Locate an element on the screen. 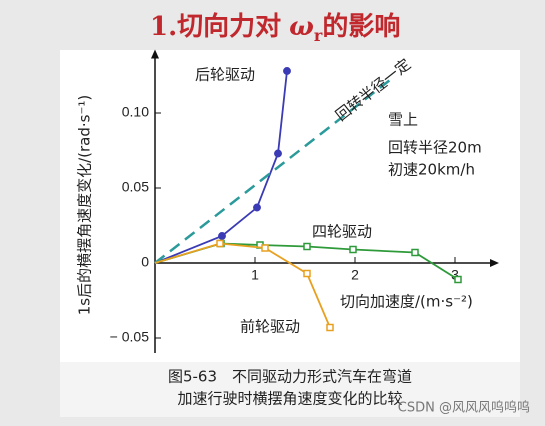 The width and height of the screenshot is (545, 426). annotation: 初速20km/h is located at coordinates (431, 170).